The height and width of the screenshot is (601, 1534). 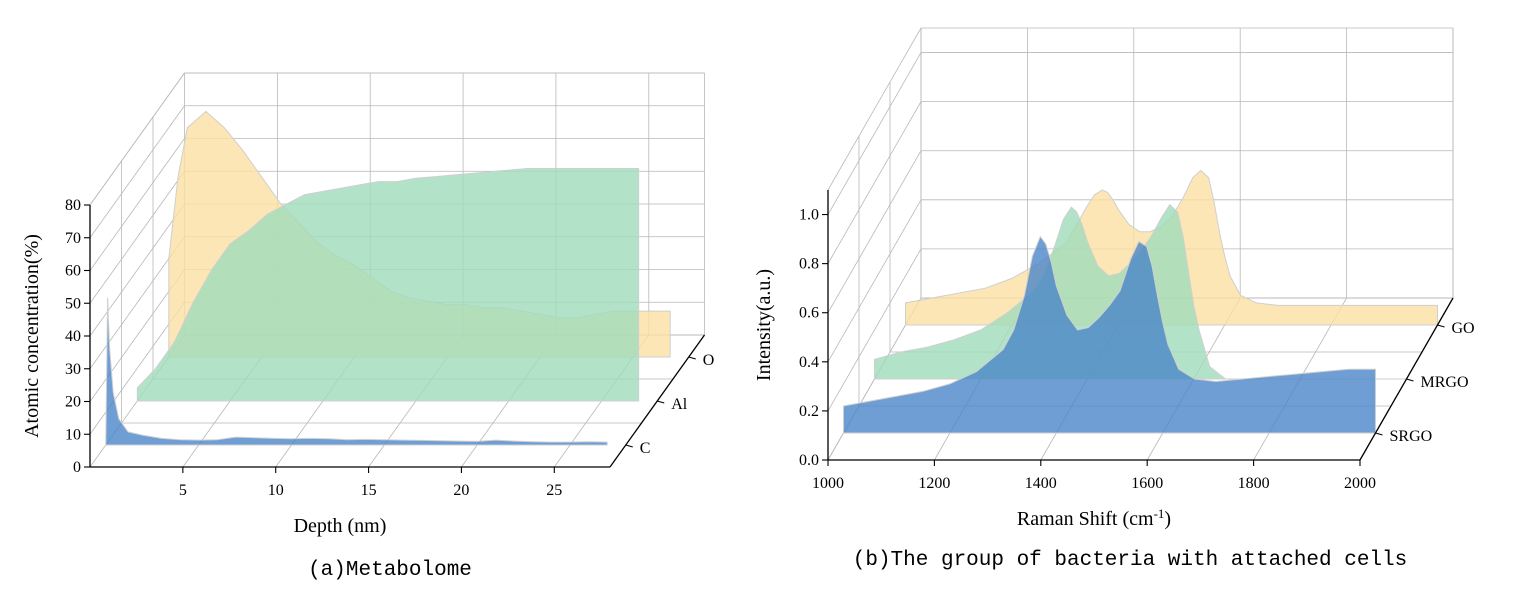 What do you see at coordinates (645, 448) in the screenshot?
I see `series-label-c: C` at bounding box center [645, 448].